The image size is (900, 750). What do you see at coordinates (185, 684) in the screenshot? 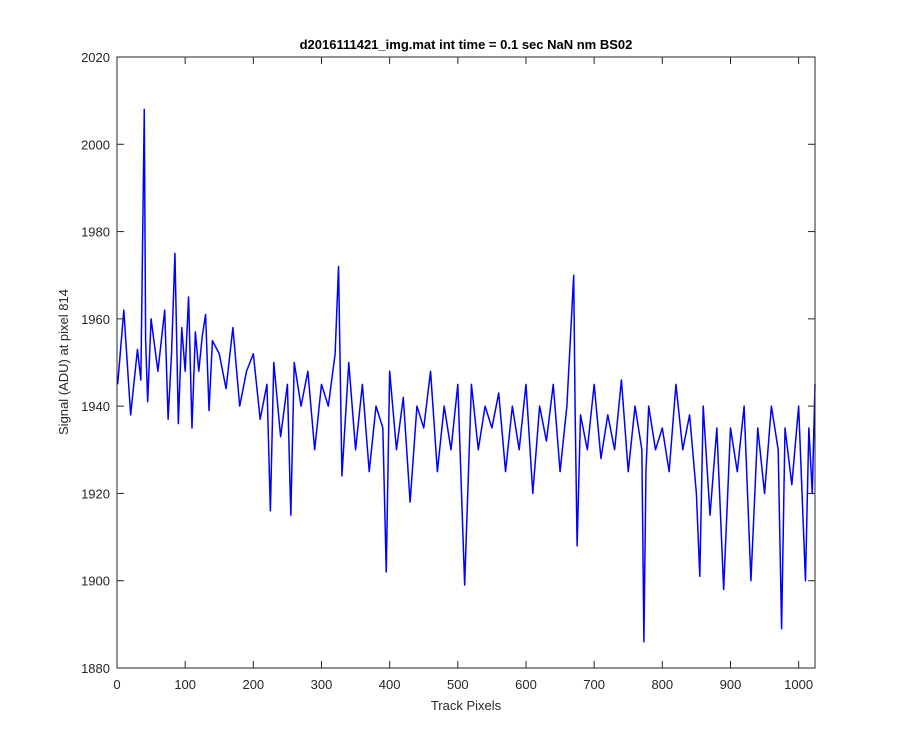
I see `x-tick-label: 100` at bounding box center [185, 684].